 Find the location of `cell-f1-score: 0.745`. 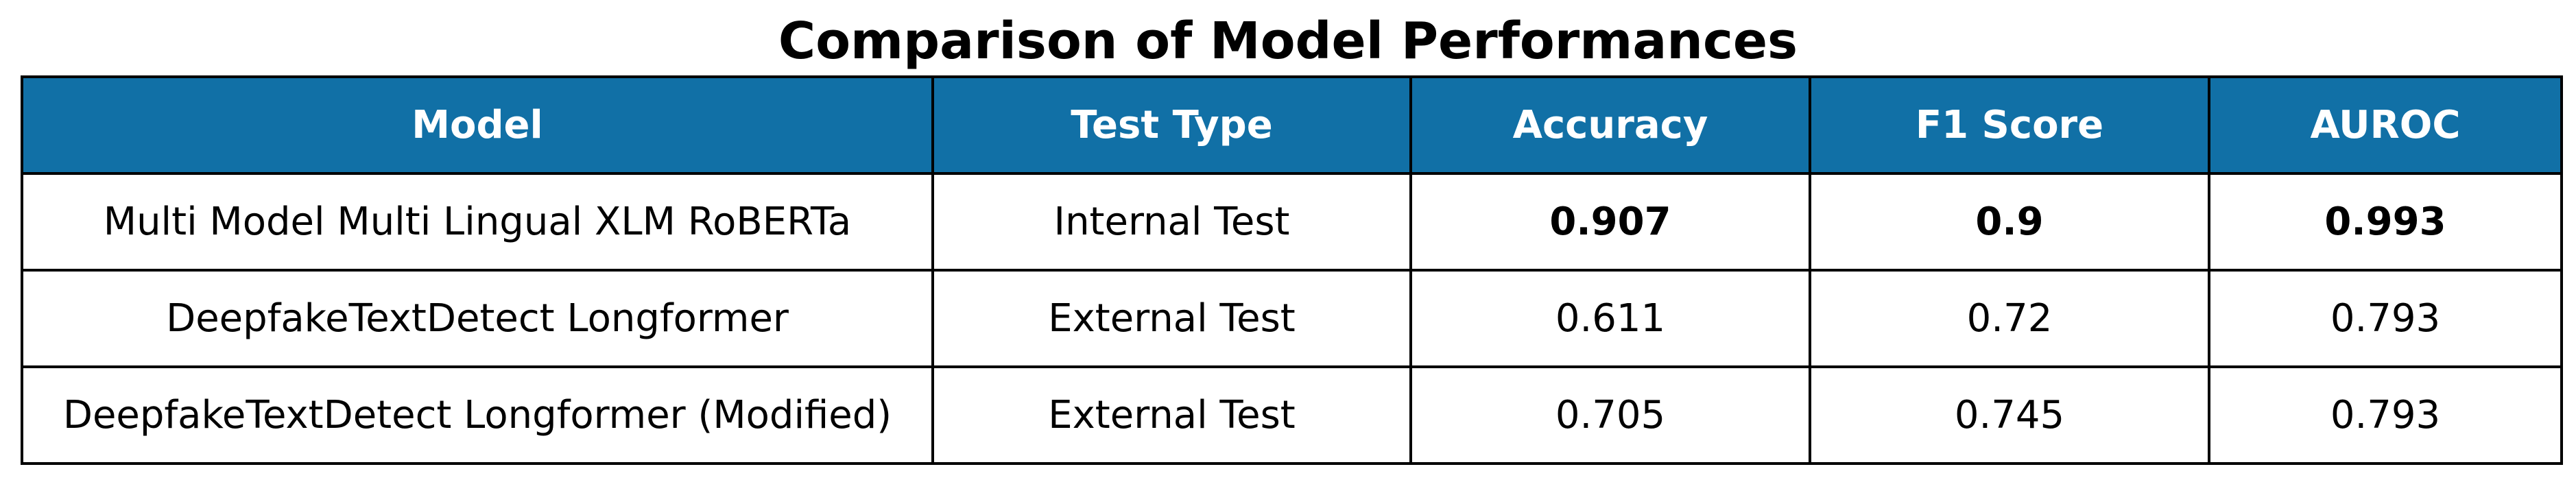

cell-f1-score: 0.745 is located at coordinates (2009, 415).